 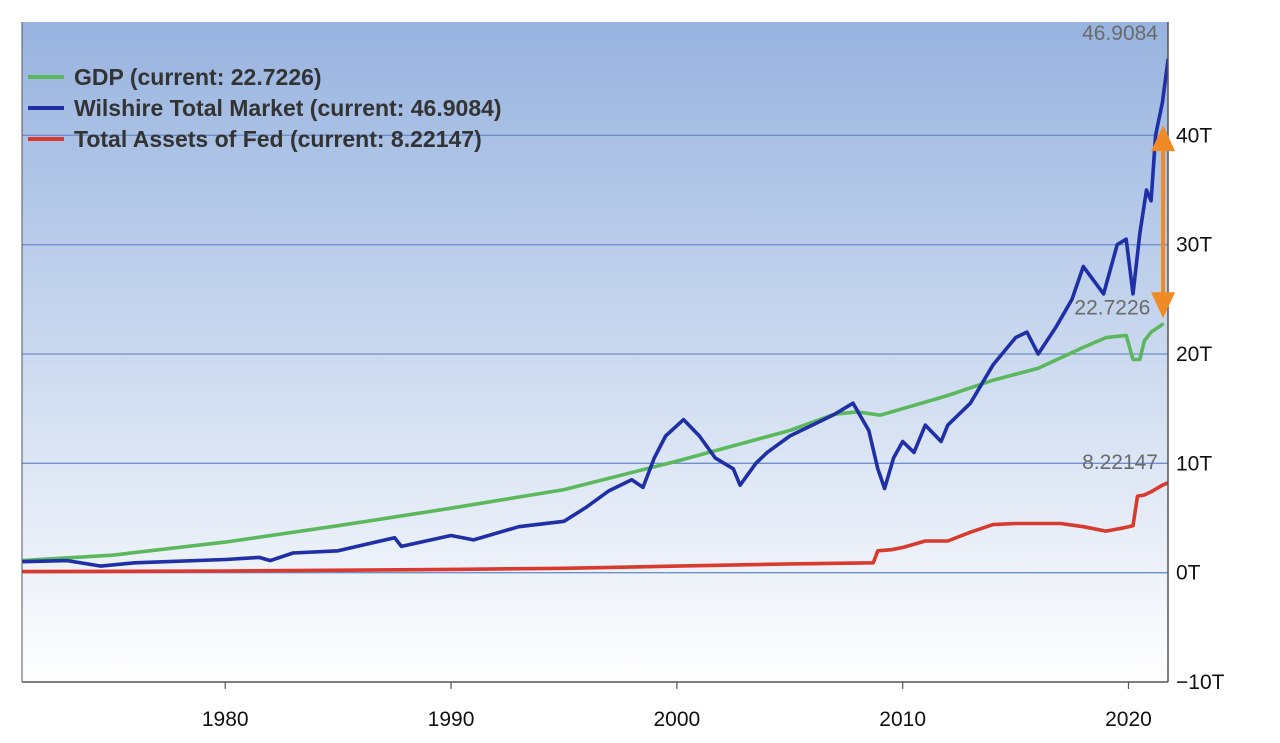 I want to click on legend-label: Total Assets of Fed (current: 8.22147), so click(x=278, y=139).